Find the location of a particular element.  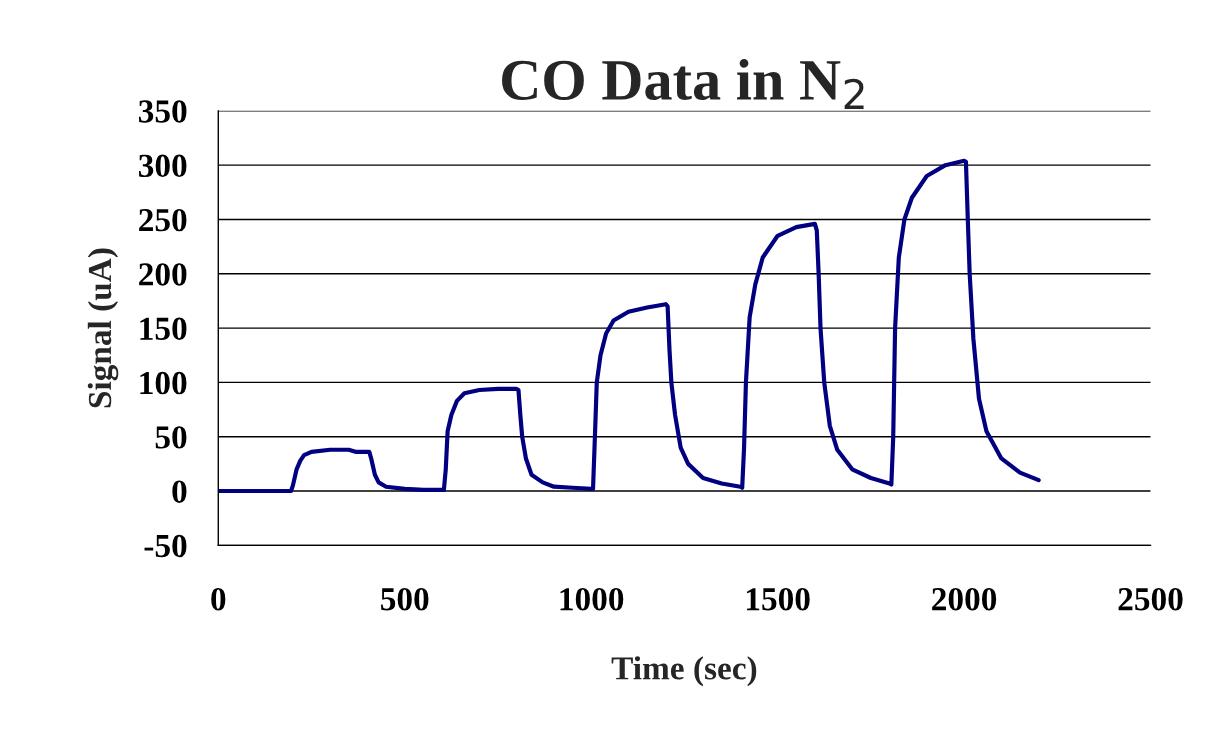

x-tick-label: 0 is located at coordinates (218, 599).